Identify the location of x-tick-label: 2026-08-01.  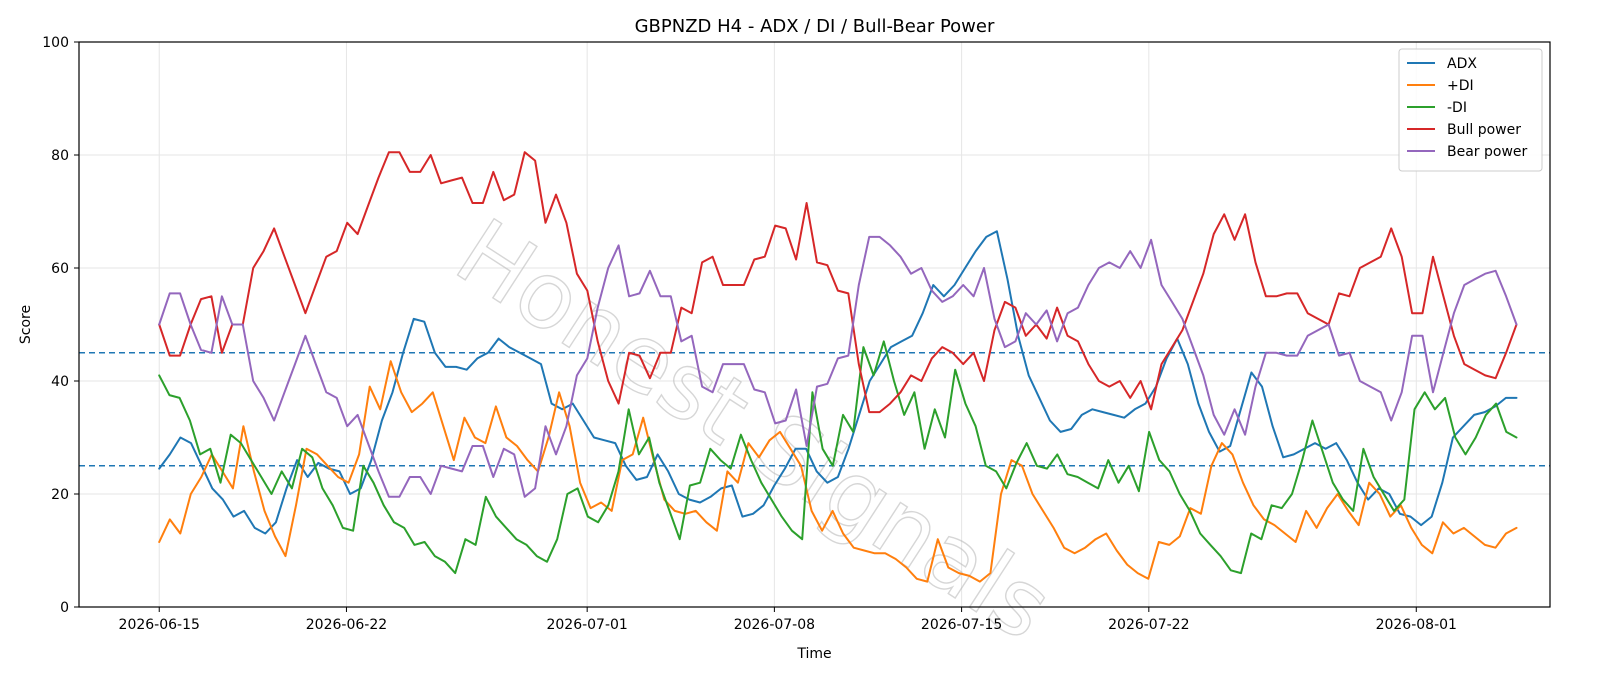
(1416, 625).